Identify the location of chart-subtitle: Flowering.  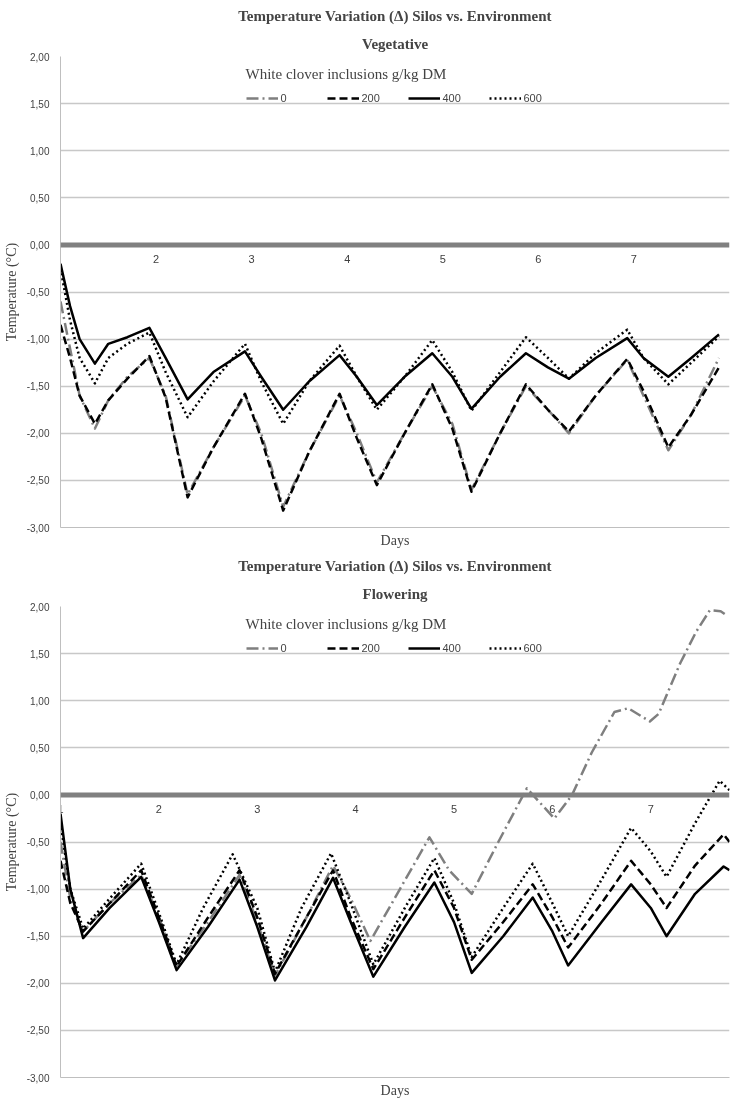
(395, 593).